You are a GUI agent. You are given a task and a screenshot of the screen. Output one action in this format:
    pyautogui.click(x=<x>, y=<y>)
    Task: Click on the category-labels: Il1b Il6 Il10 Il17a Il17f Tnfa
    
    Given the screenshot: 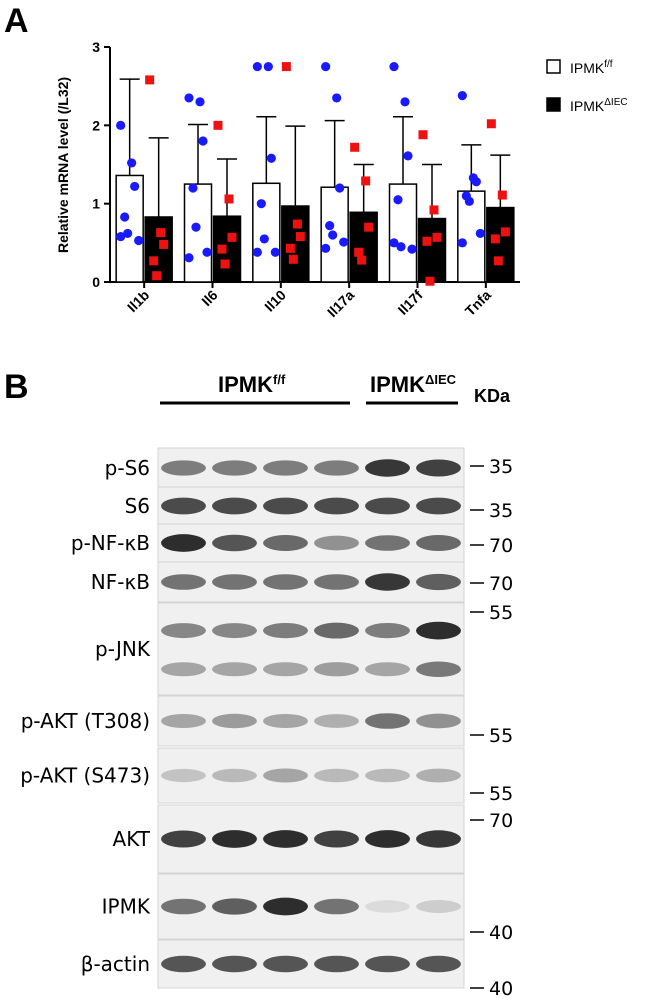 What is the action you would take?
    pyautogui.click(x=309, y=301)
    